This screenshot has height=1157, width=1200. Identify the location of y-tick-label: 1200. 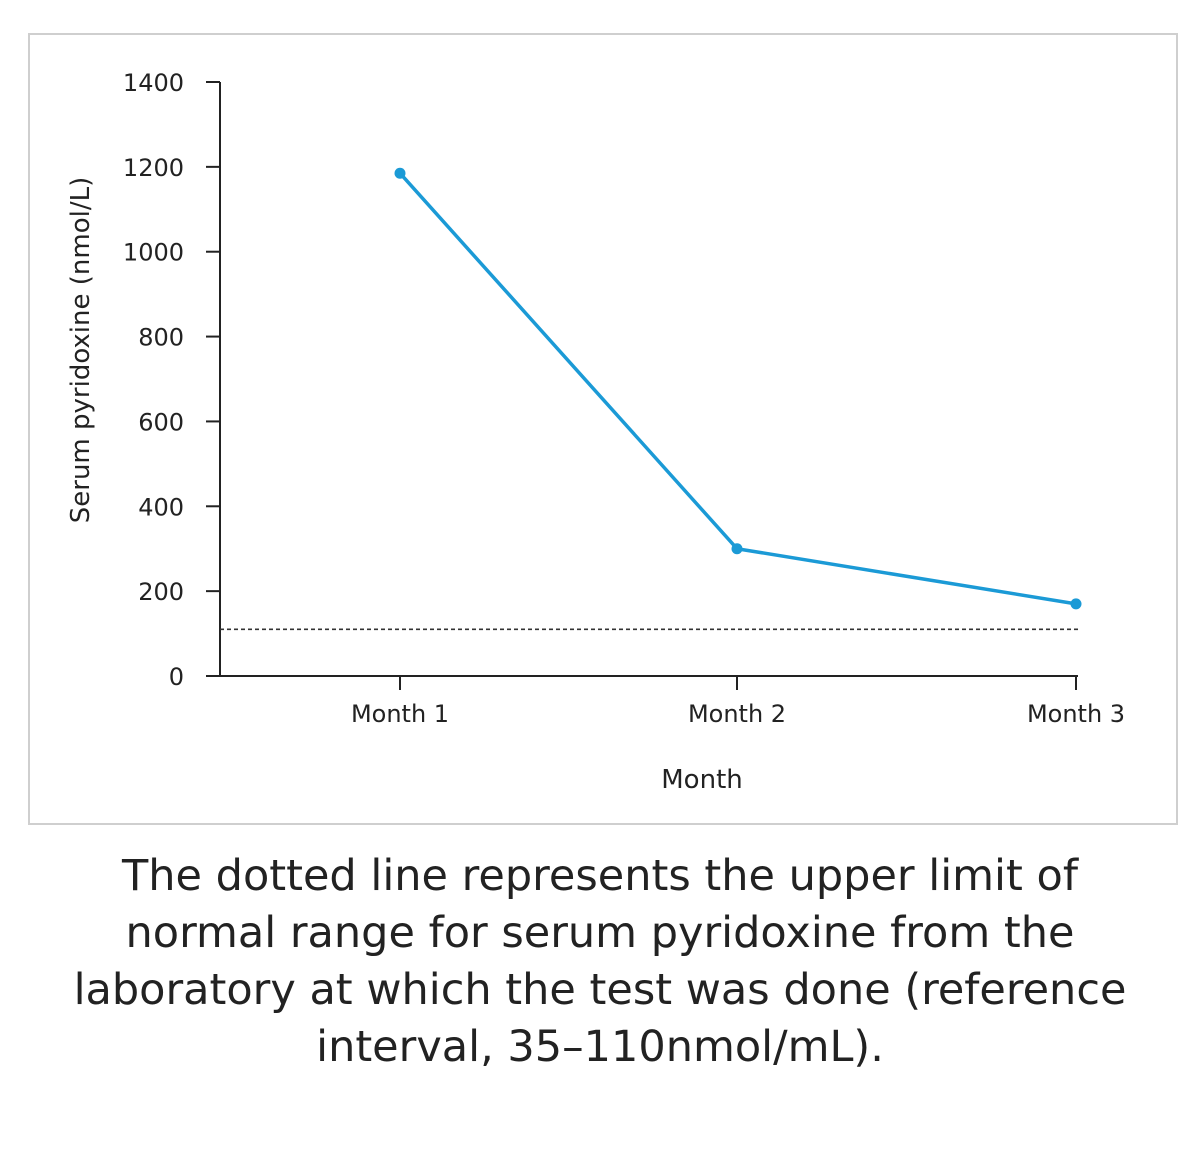
(153, 168).